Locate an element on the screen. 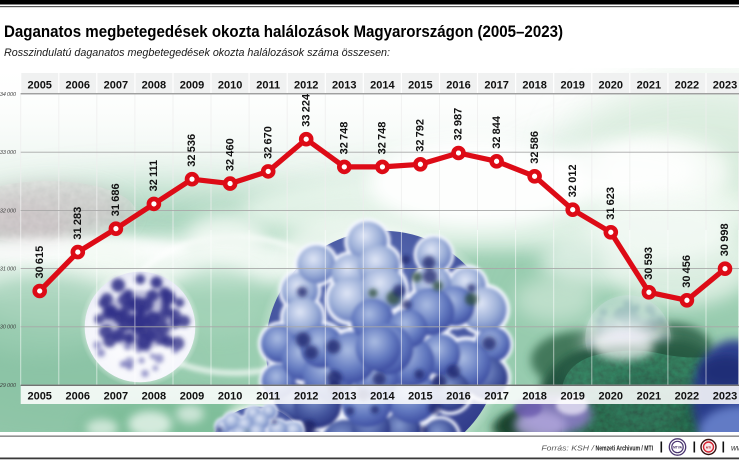 This screenshot has width=739, height=462. svg-text: 32 670 is located at coordinates (268, 142).